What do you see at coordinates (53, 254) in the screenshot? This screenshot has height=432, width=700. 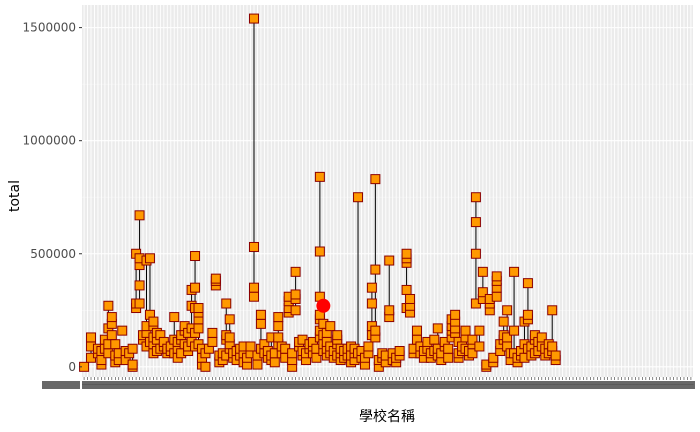 I see `y-tick-label: 500000` at bounding box center [53, 254].